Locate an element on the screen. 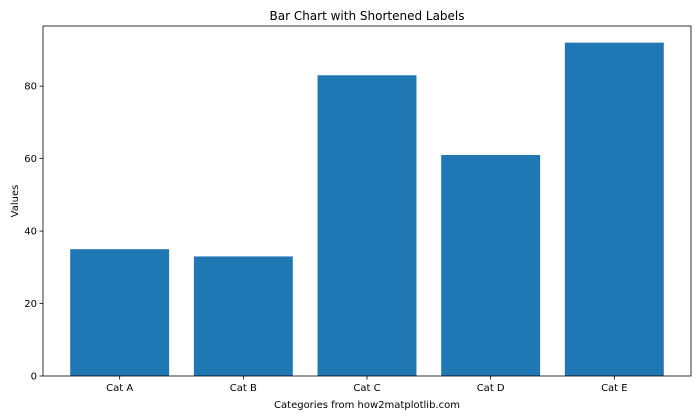  bar-cat-a is located at coordinates (120, 312).